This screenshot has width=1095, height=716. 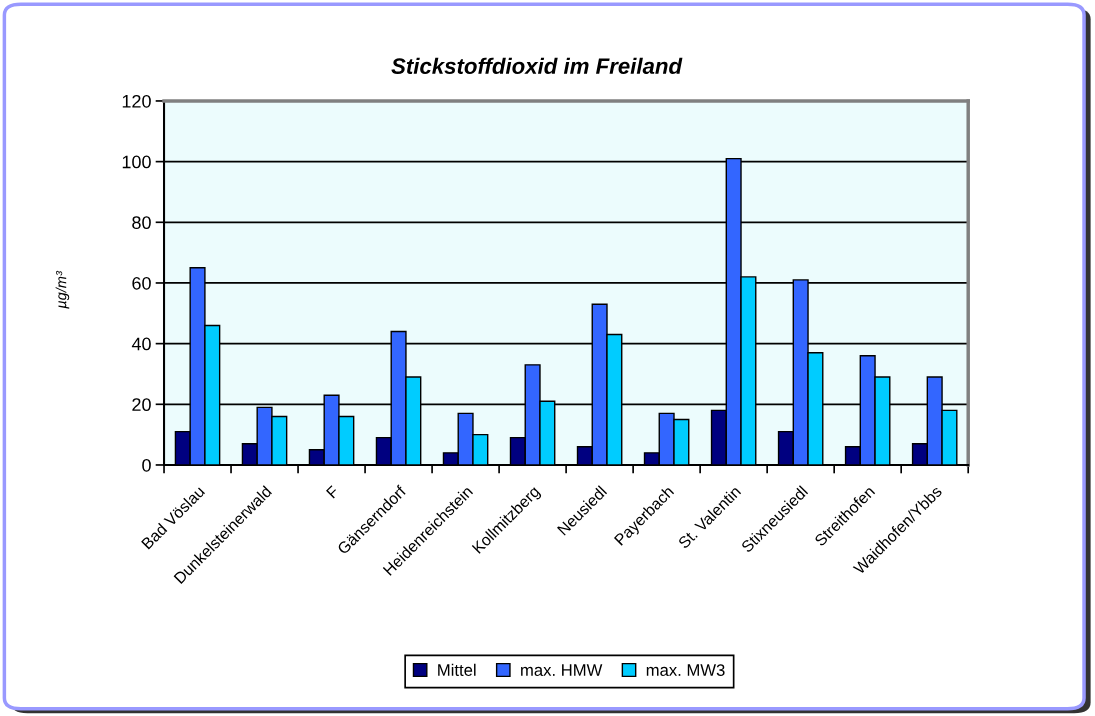 I want to click on y-tick-label: 20, so click(x=141, y=405).